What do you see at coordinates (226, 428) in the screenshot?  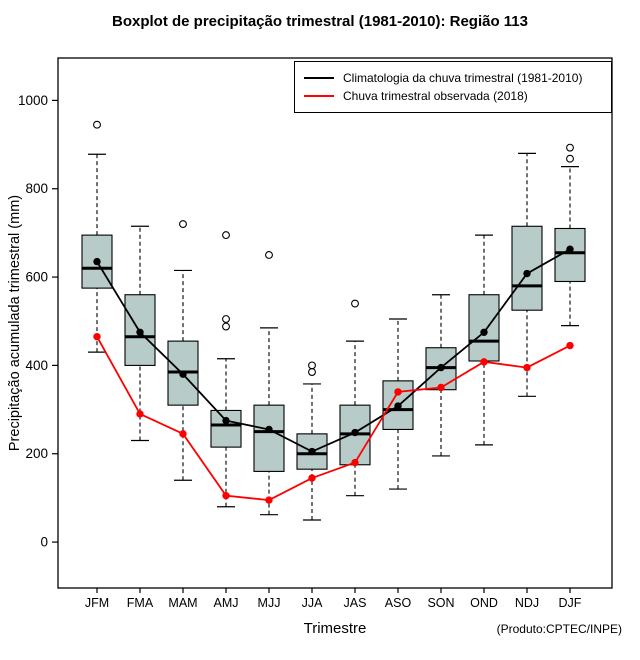 I see `box-AMJ` at bounding box center [226, 428].